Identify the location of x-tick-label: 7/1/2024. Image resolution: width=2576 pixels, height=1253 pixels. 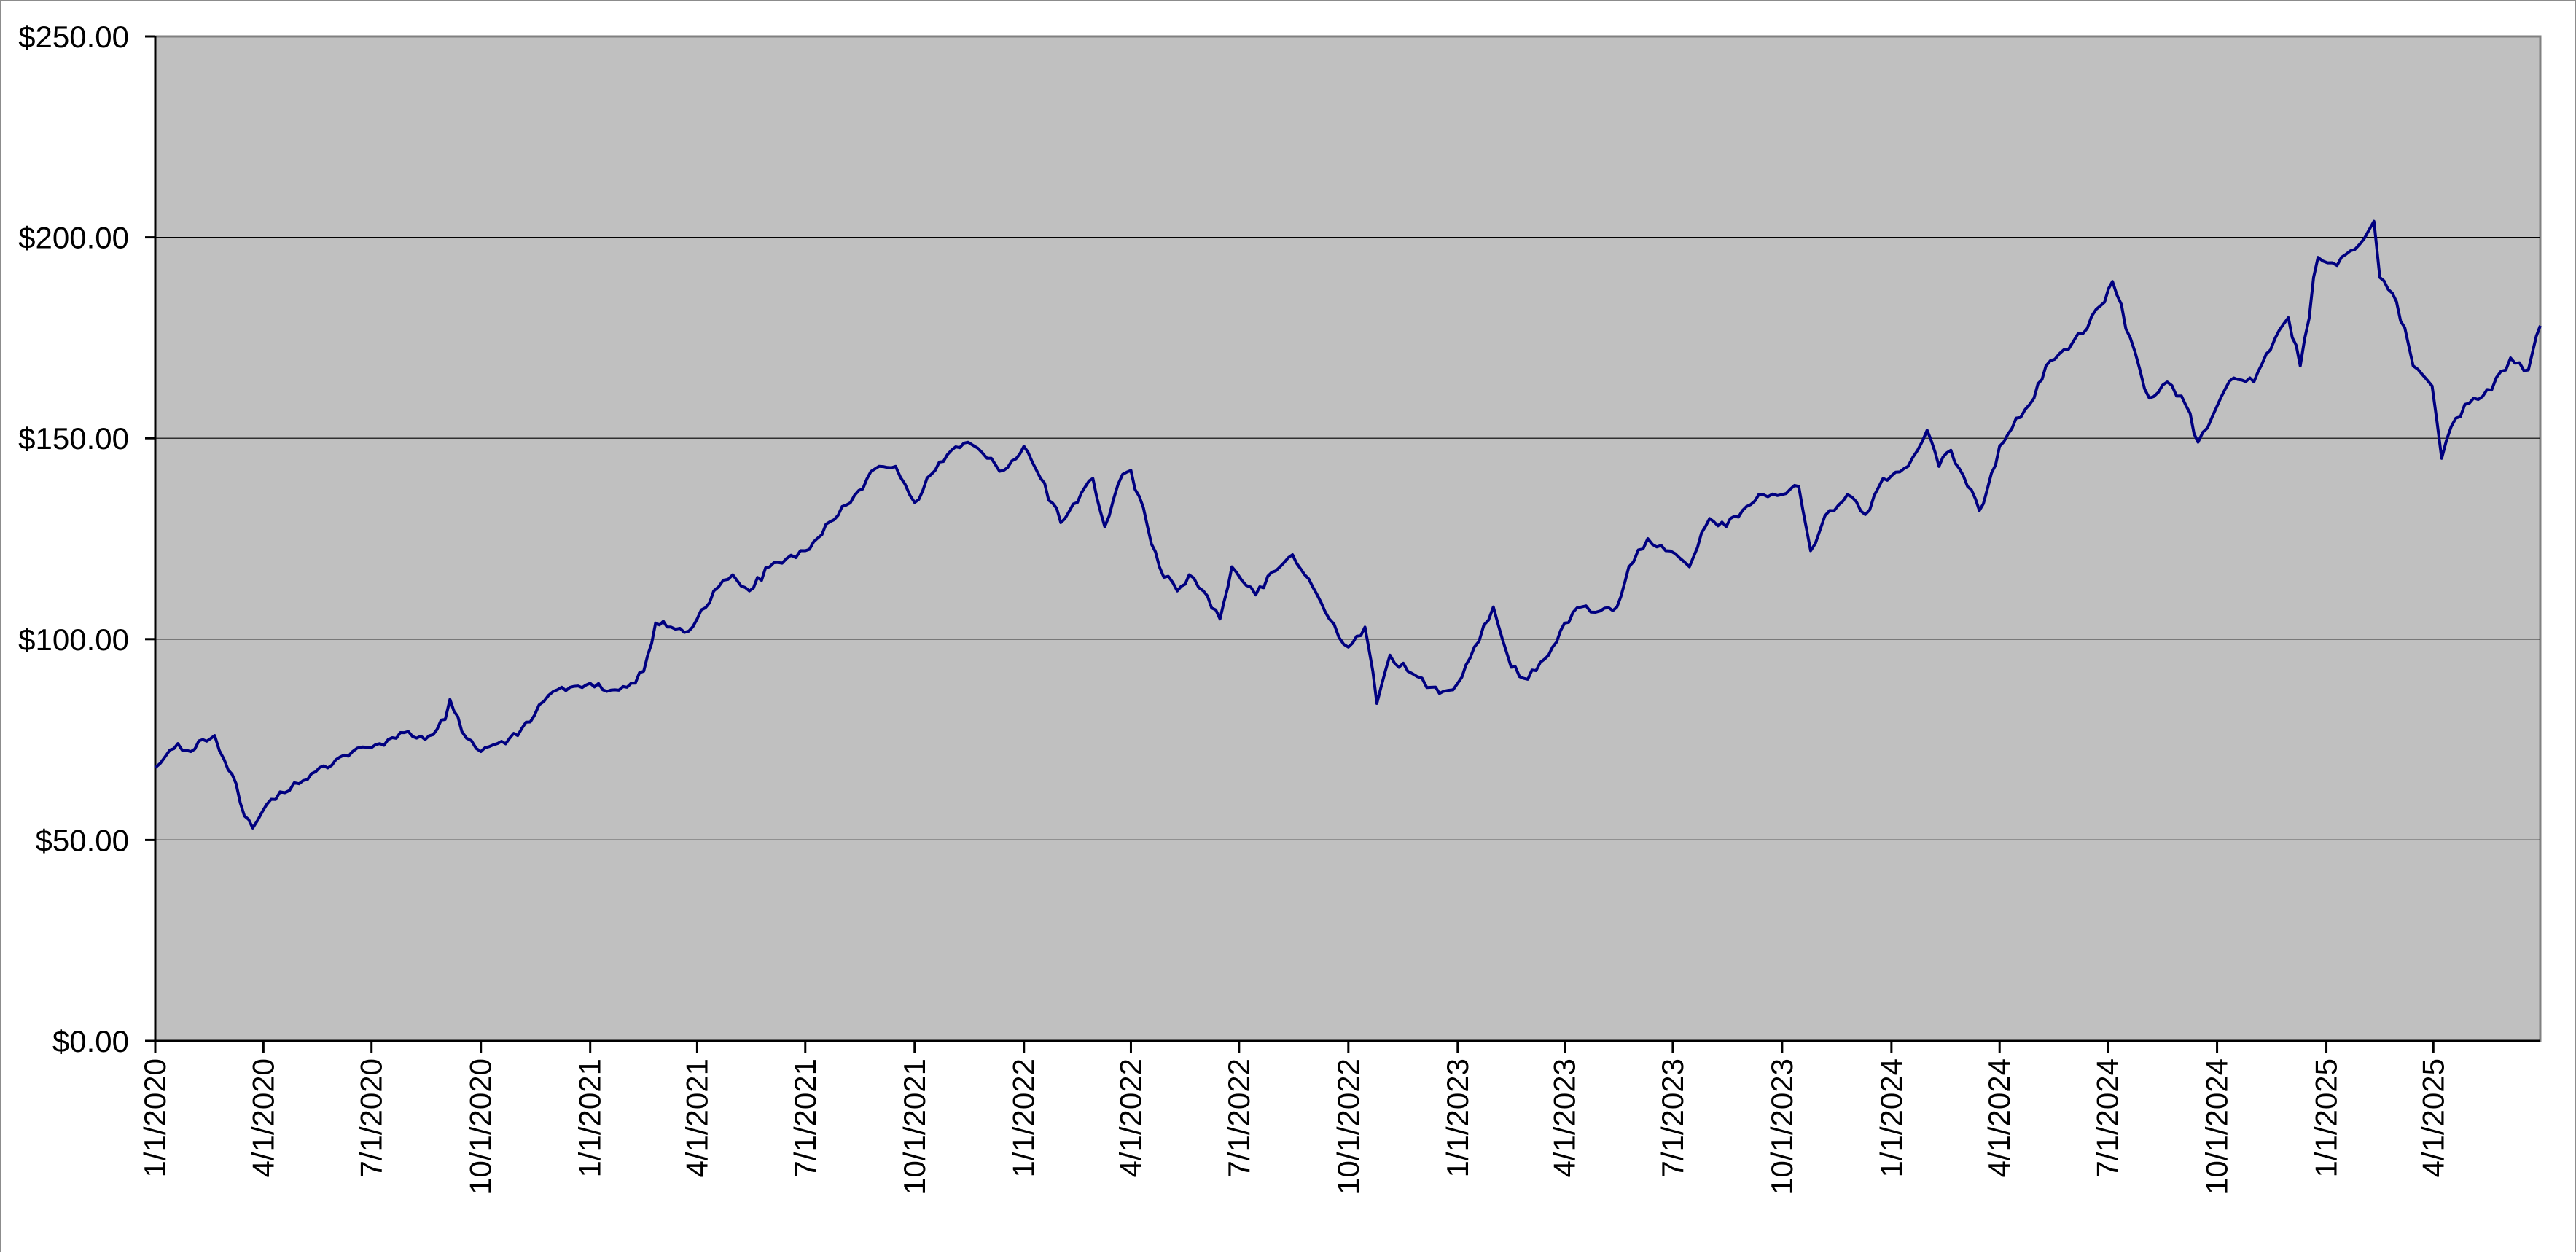
(2108, 1118).